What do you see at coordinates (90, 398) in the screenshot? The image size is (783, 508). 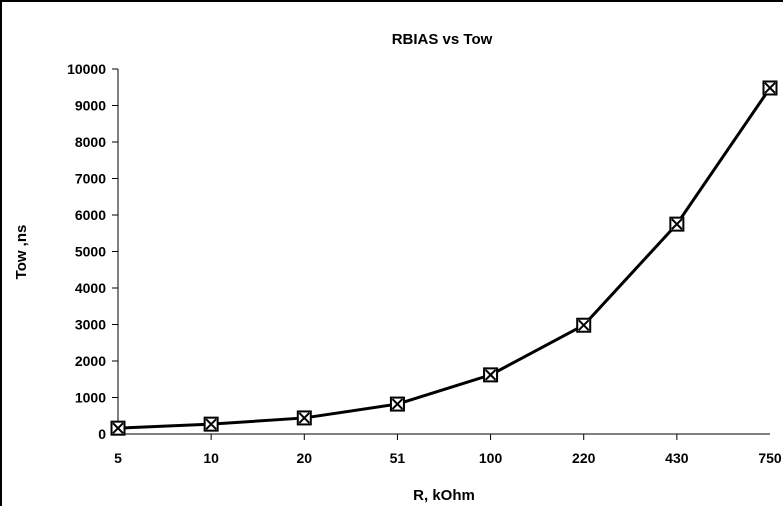 I see `y-tick-label: 1000` at bounding box center [90, 398].